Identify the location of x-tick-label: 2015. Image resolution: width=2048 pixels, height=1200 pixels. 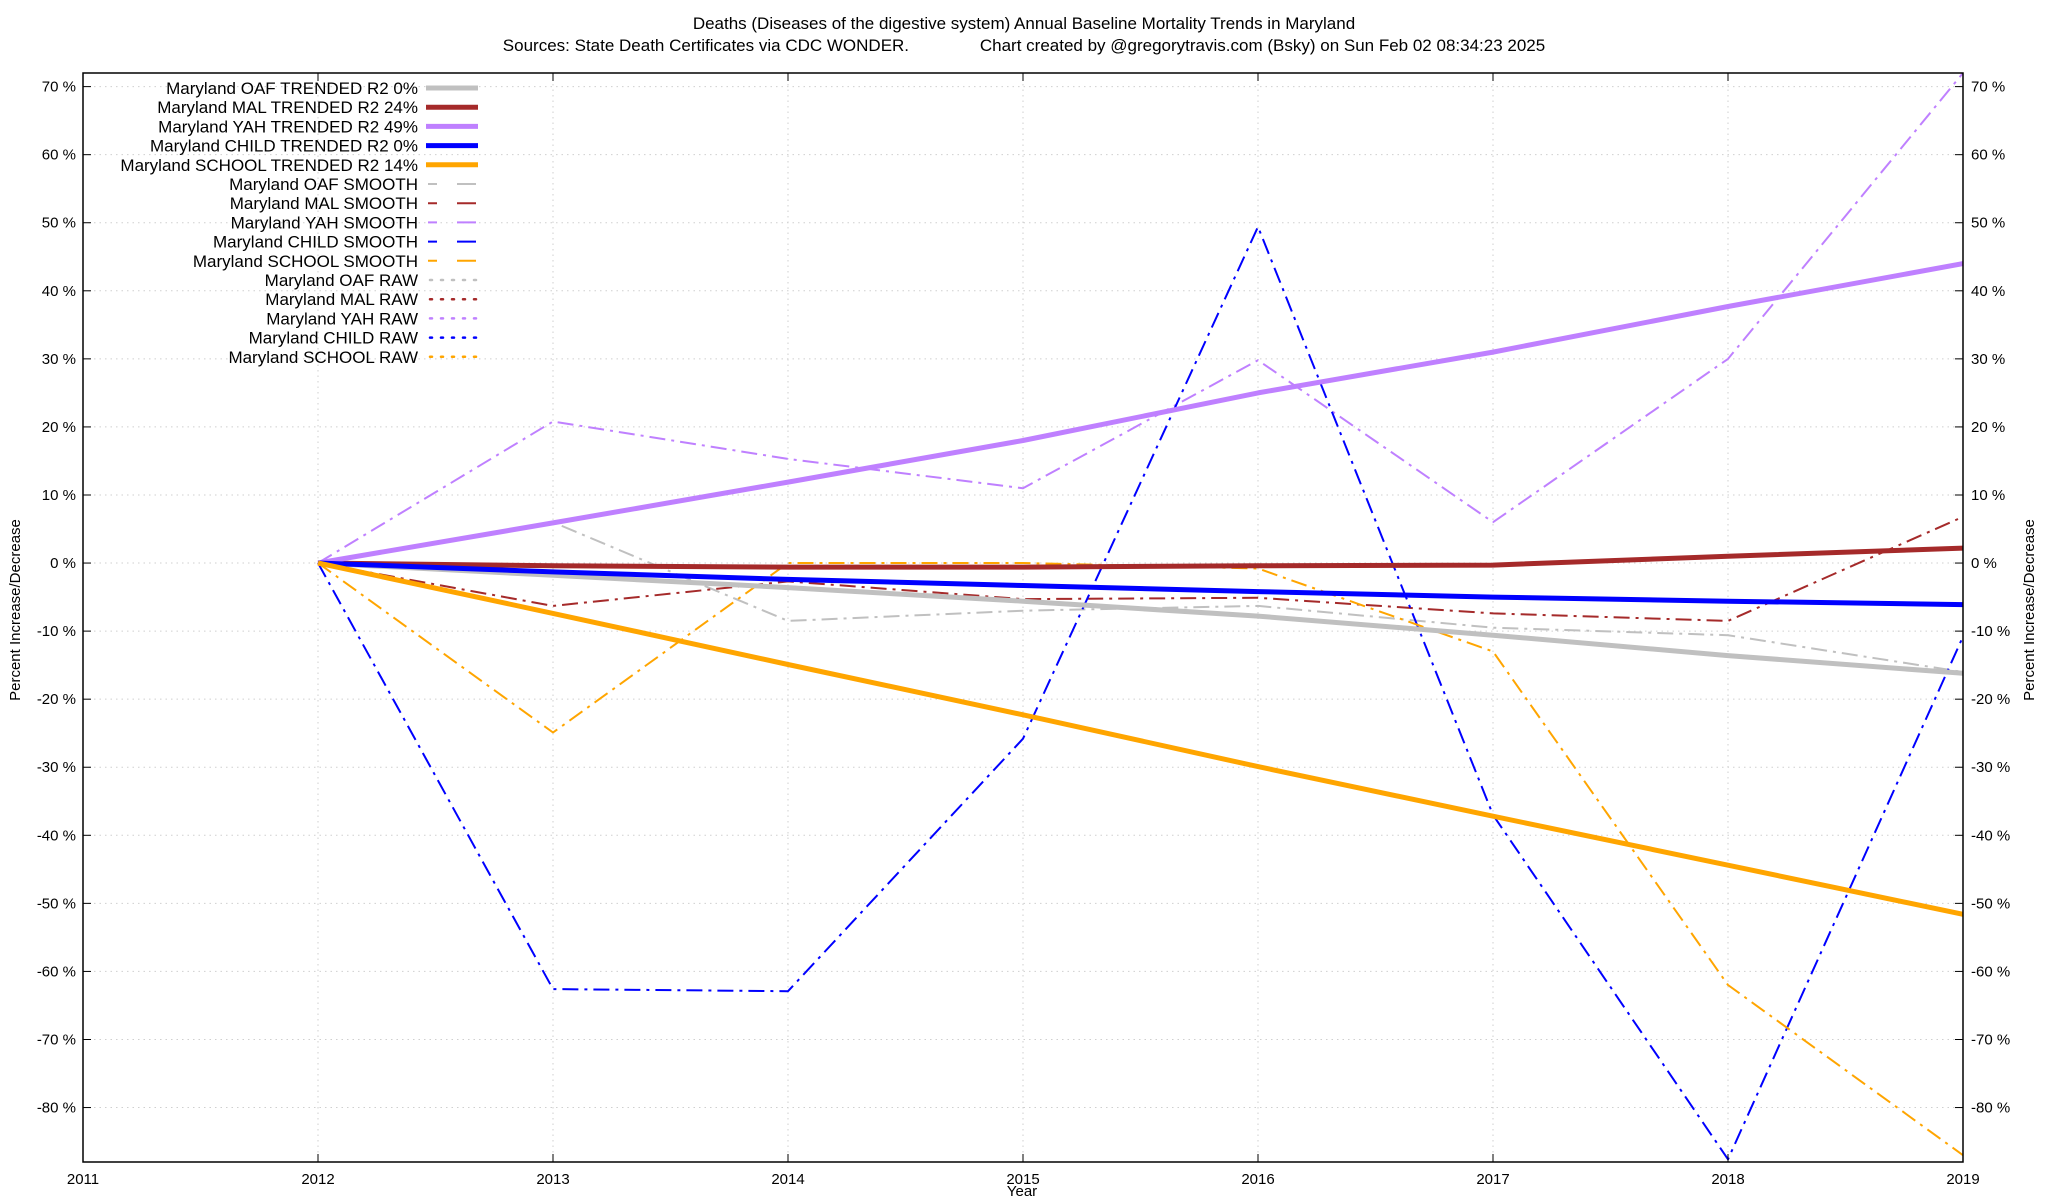
(1022, 1179).